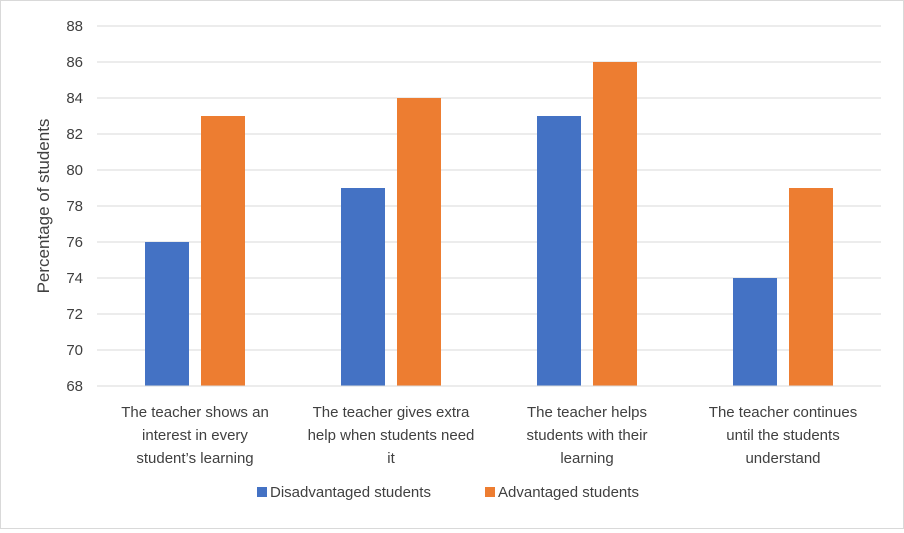 The height and width of the screenshot is (533, 904). I want to click on y-tick-label: 70, so click(74, 350).